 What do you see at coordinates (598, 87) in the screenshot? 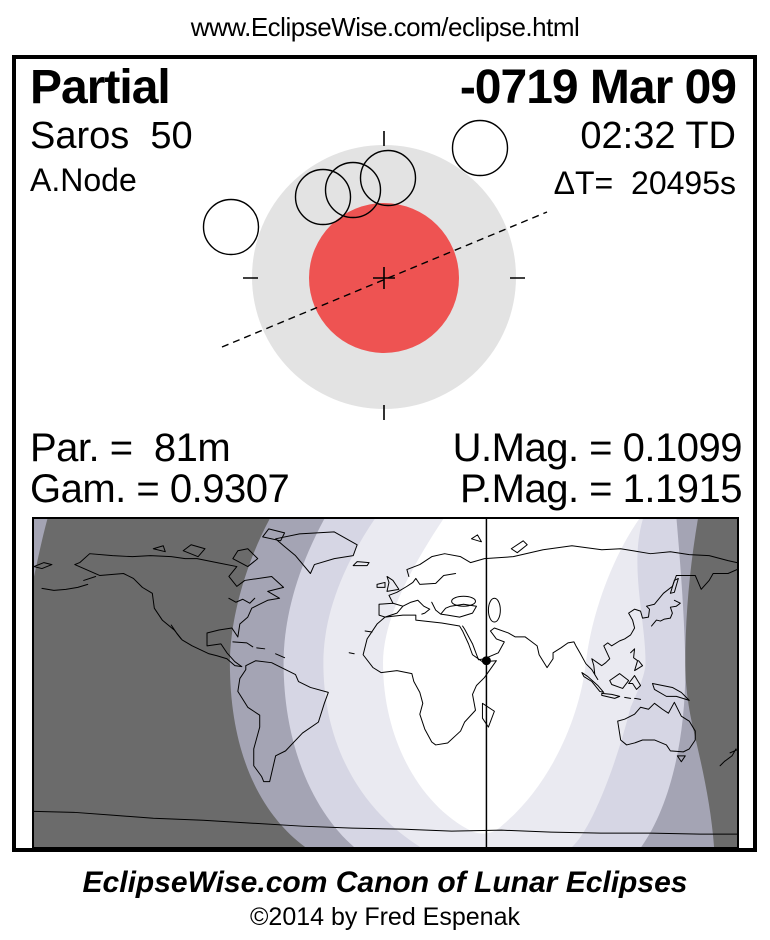
I see `eclipse-date-label: -0719 Mar 09` at bounding box center [598, 87].